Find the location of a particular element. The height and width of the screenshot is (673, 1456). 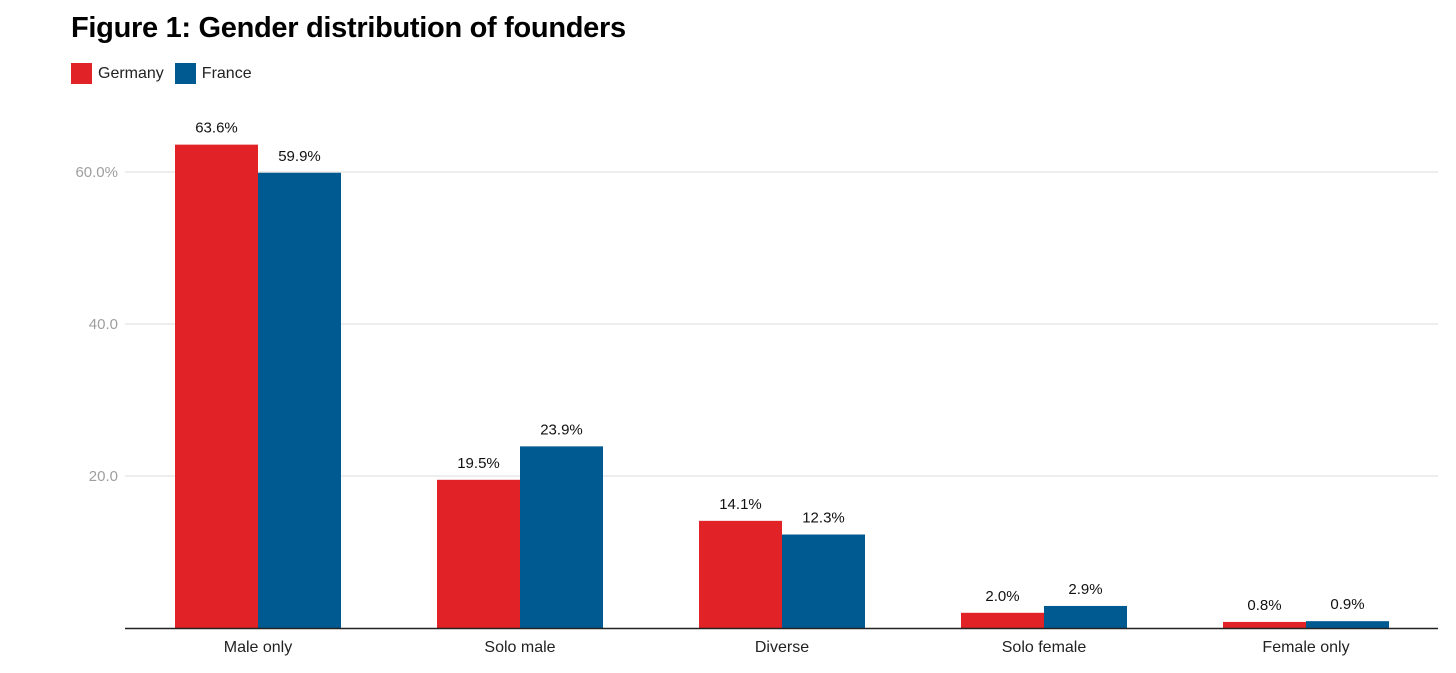

bar-germany-solo-female is located at coordinates (1002, 620).